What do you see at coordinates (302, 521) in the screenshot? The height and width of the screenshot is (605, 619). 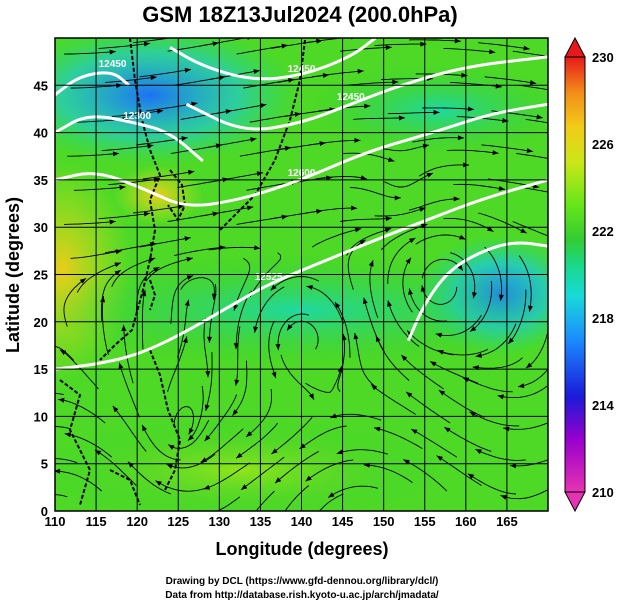 I see `x-tick-label: 140` at bounding box center [302, 521].